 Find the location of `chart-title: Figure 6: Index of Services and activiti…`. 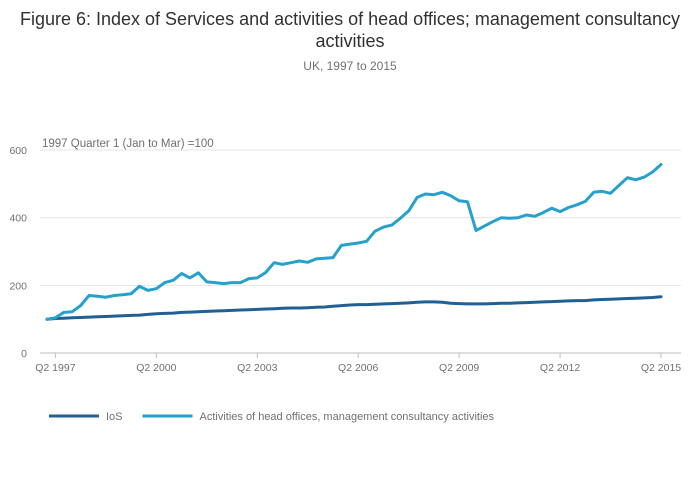

chart-title: Figure 6: Index of Services and activiti… is located at coordinates (350, 30).